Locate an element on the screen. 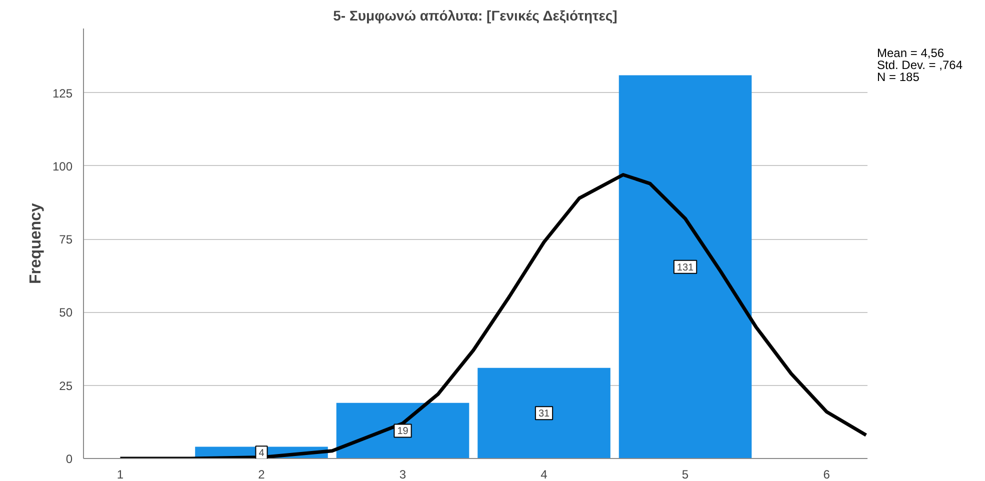  y-tick-label: 125 is located at coordinates (62, 93).